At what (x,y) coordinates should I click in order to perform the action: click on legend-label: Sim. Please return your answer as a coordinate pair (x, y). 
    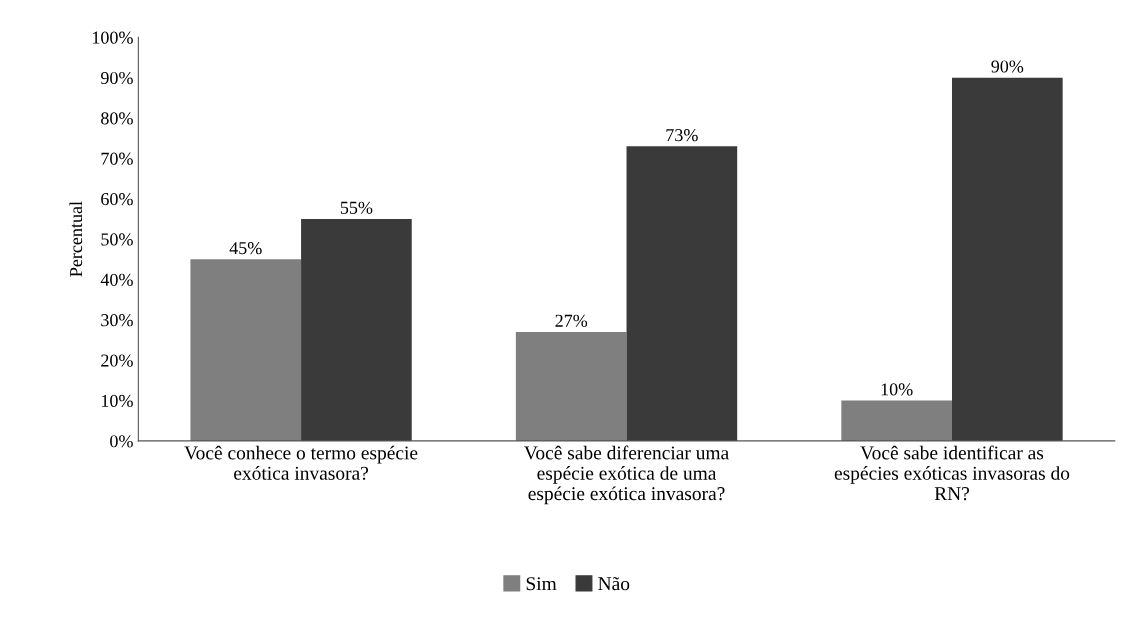
    Looking at the image, I should click on (541, 584).